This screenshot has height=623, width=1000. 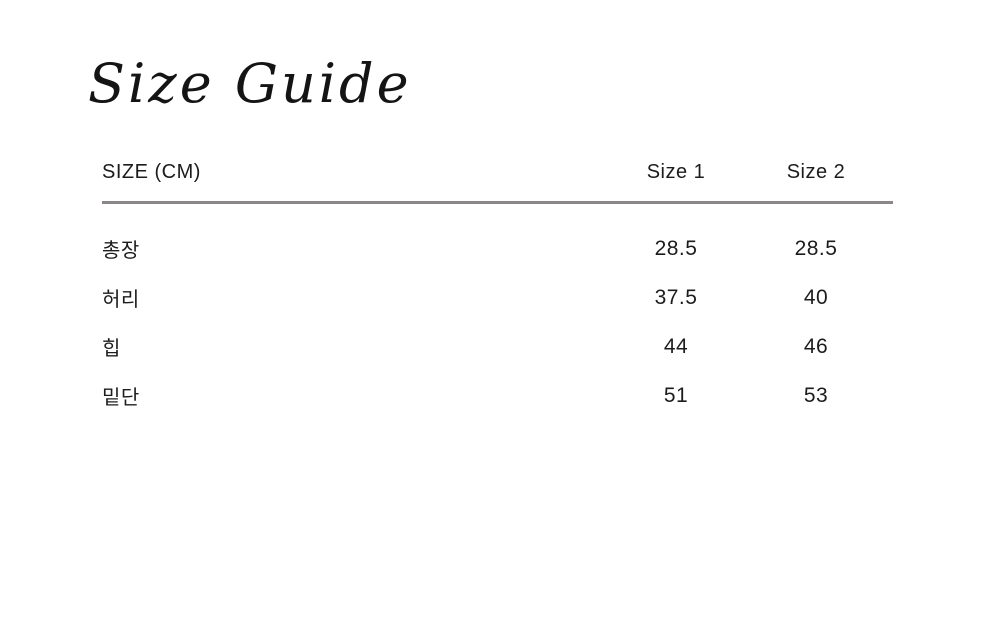 I want to click on table-row: 밑단 51 53, so click(x=497, y=395).